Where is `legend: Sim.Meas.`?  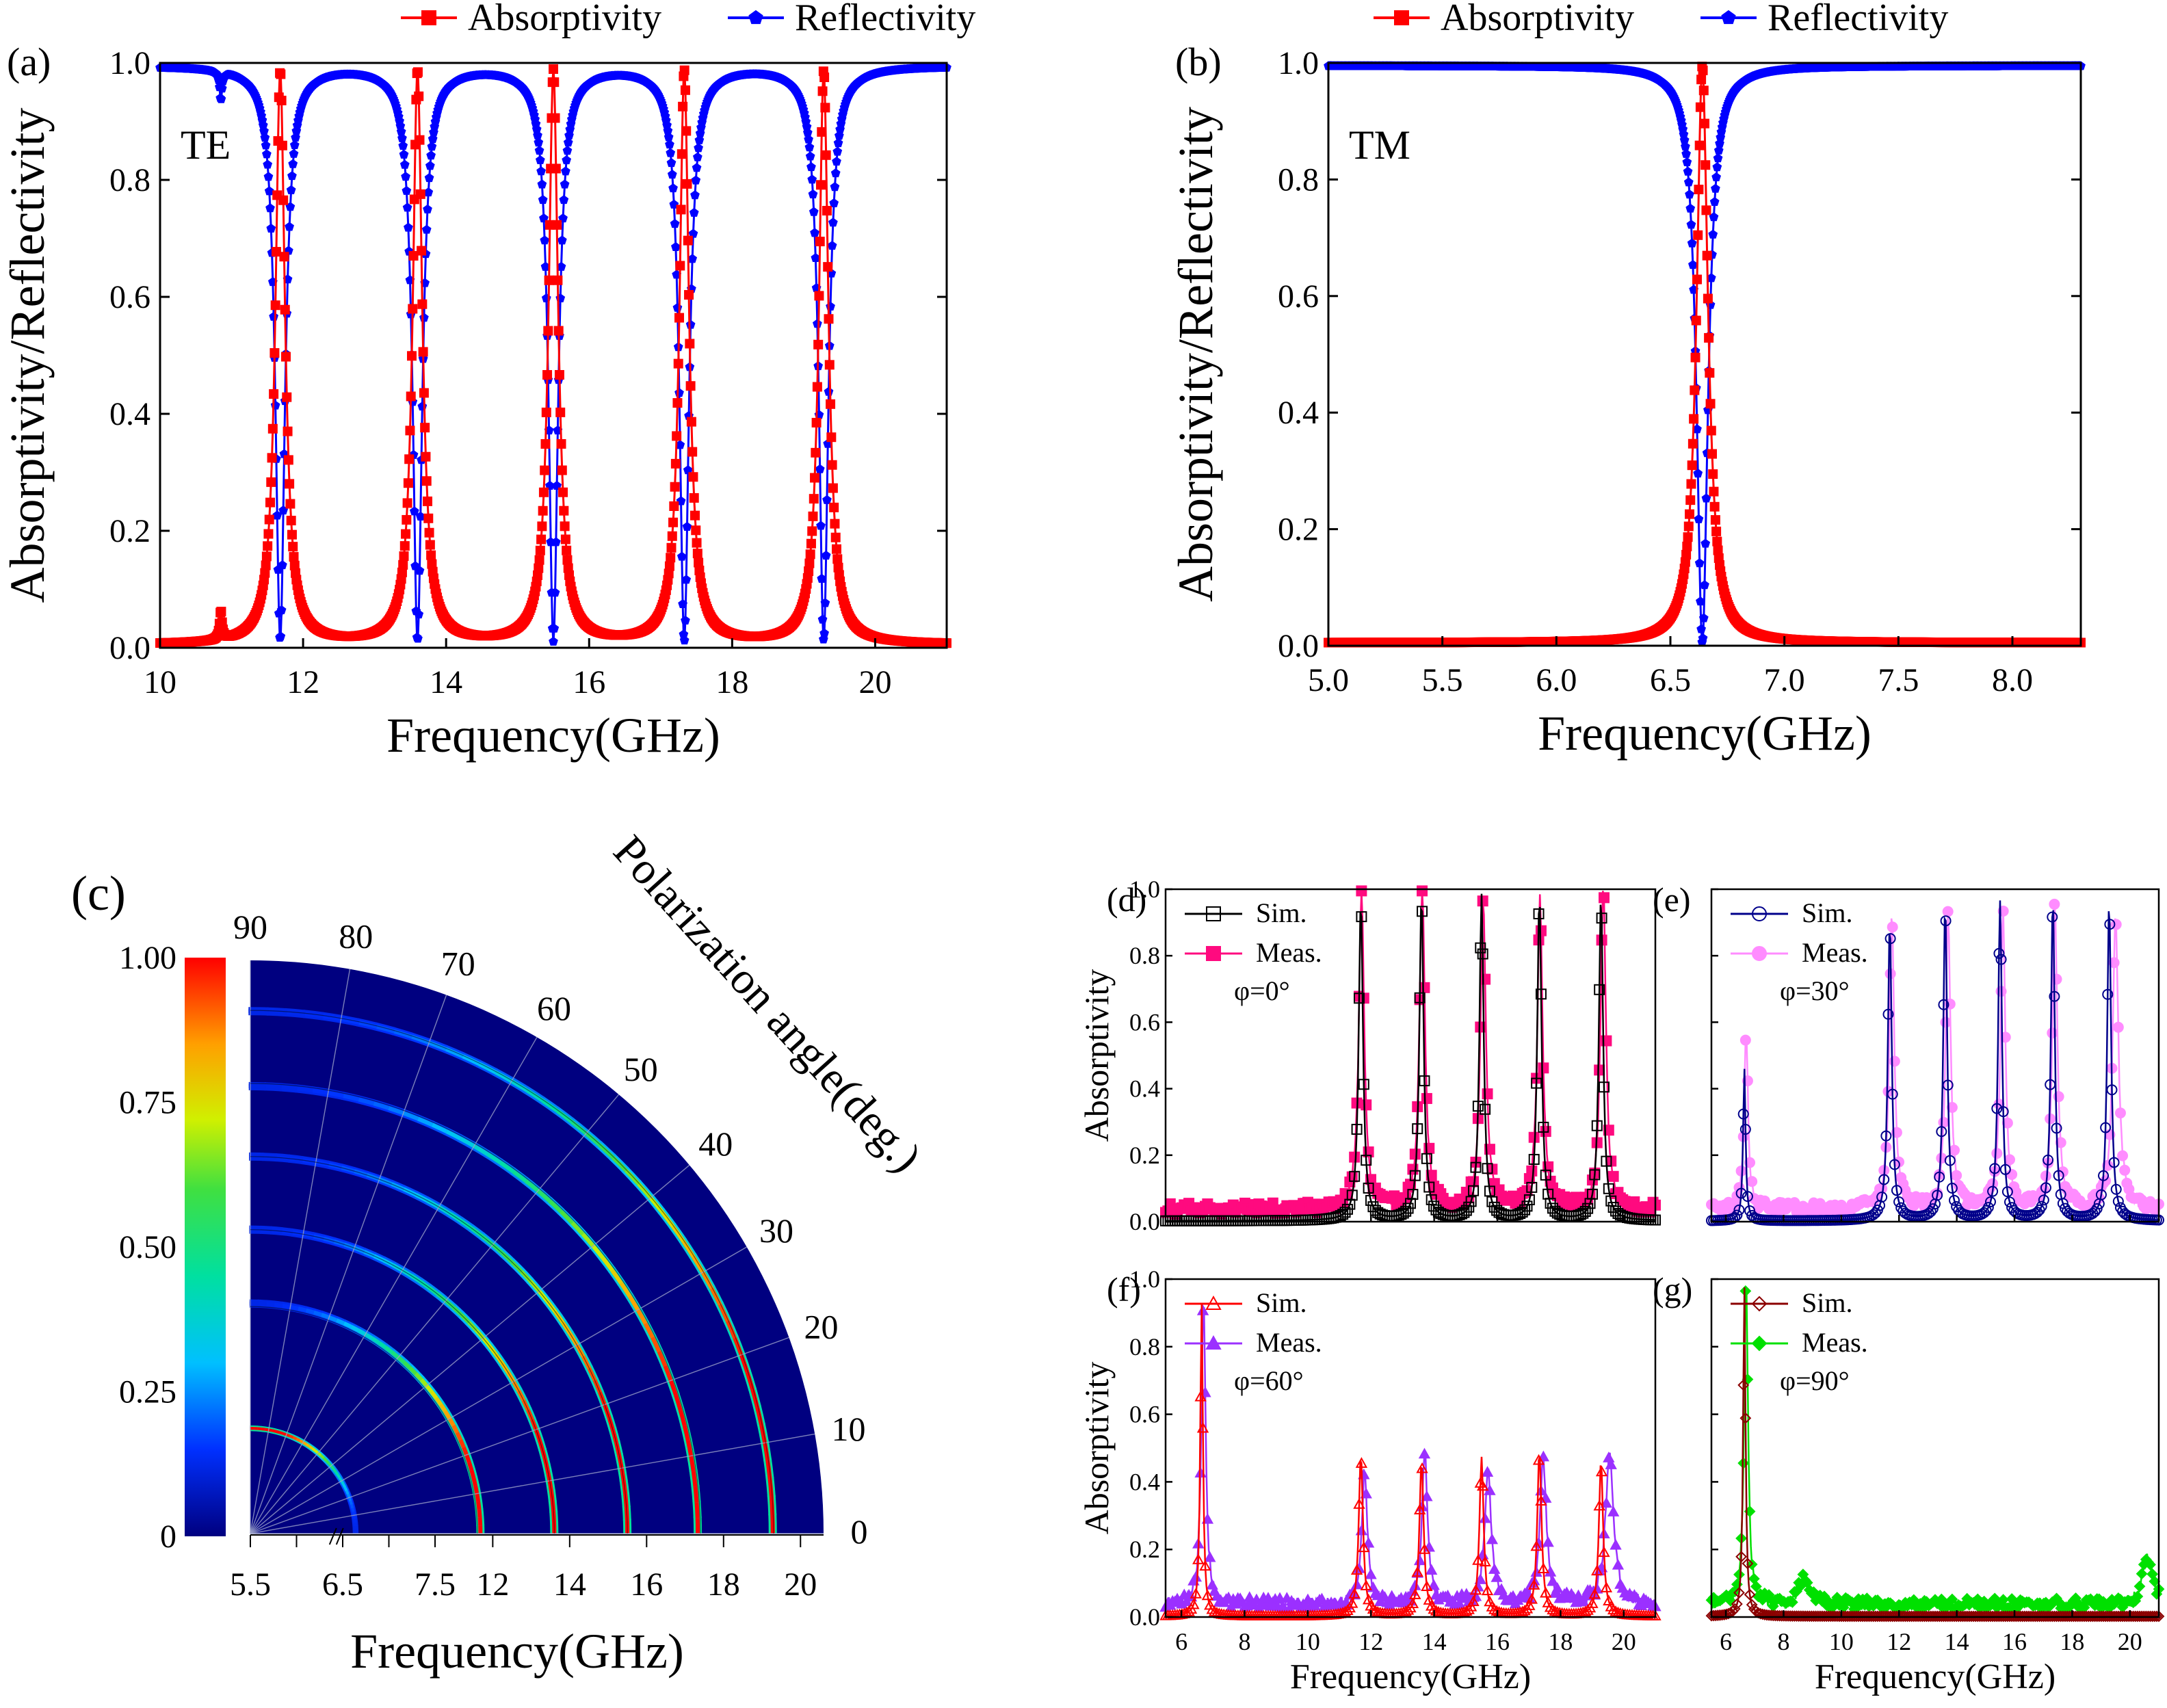 legend: Sim.Meas. is located at coordinates (1253, 932).